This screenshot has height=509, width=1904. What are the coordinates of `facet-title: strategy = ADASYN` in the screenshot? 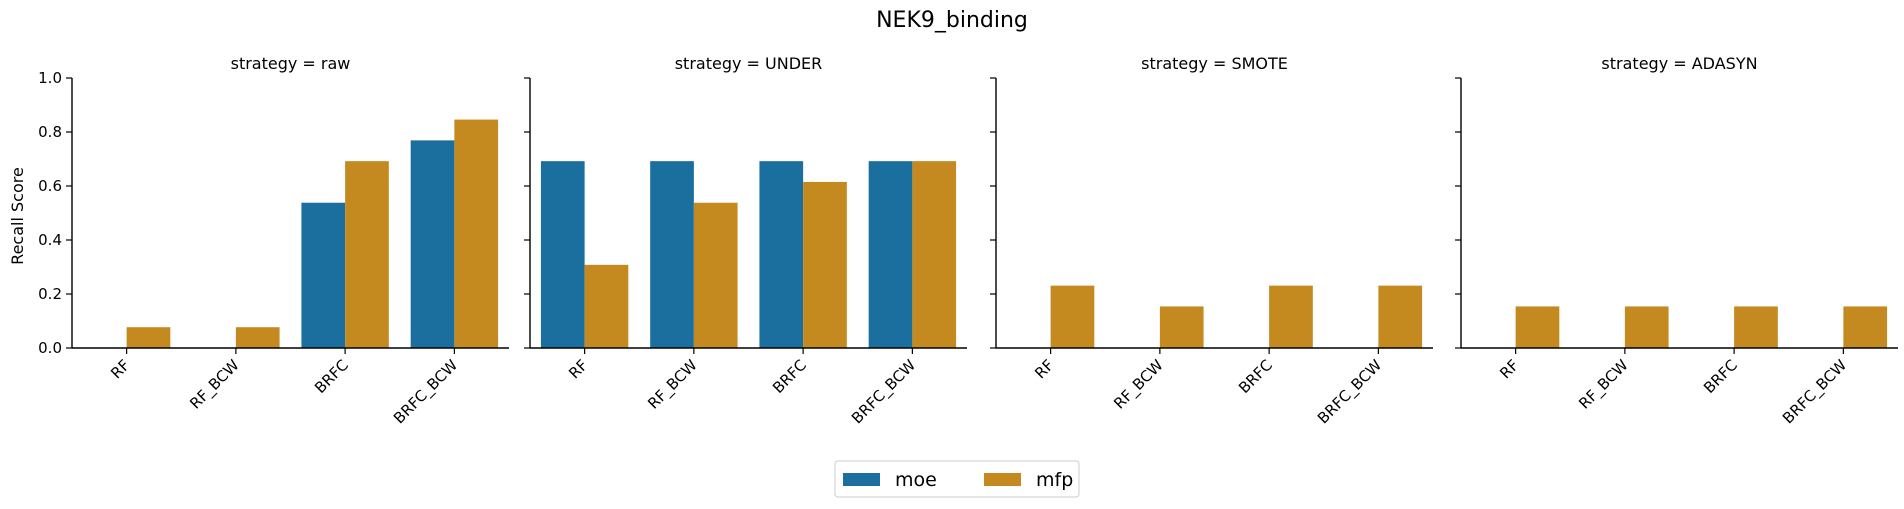 It's located at (1679, 63).